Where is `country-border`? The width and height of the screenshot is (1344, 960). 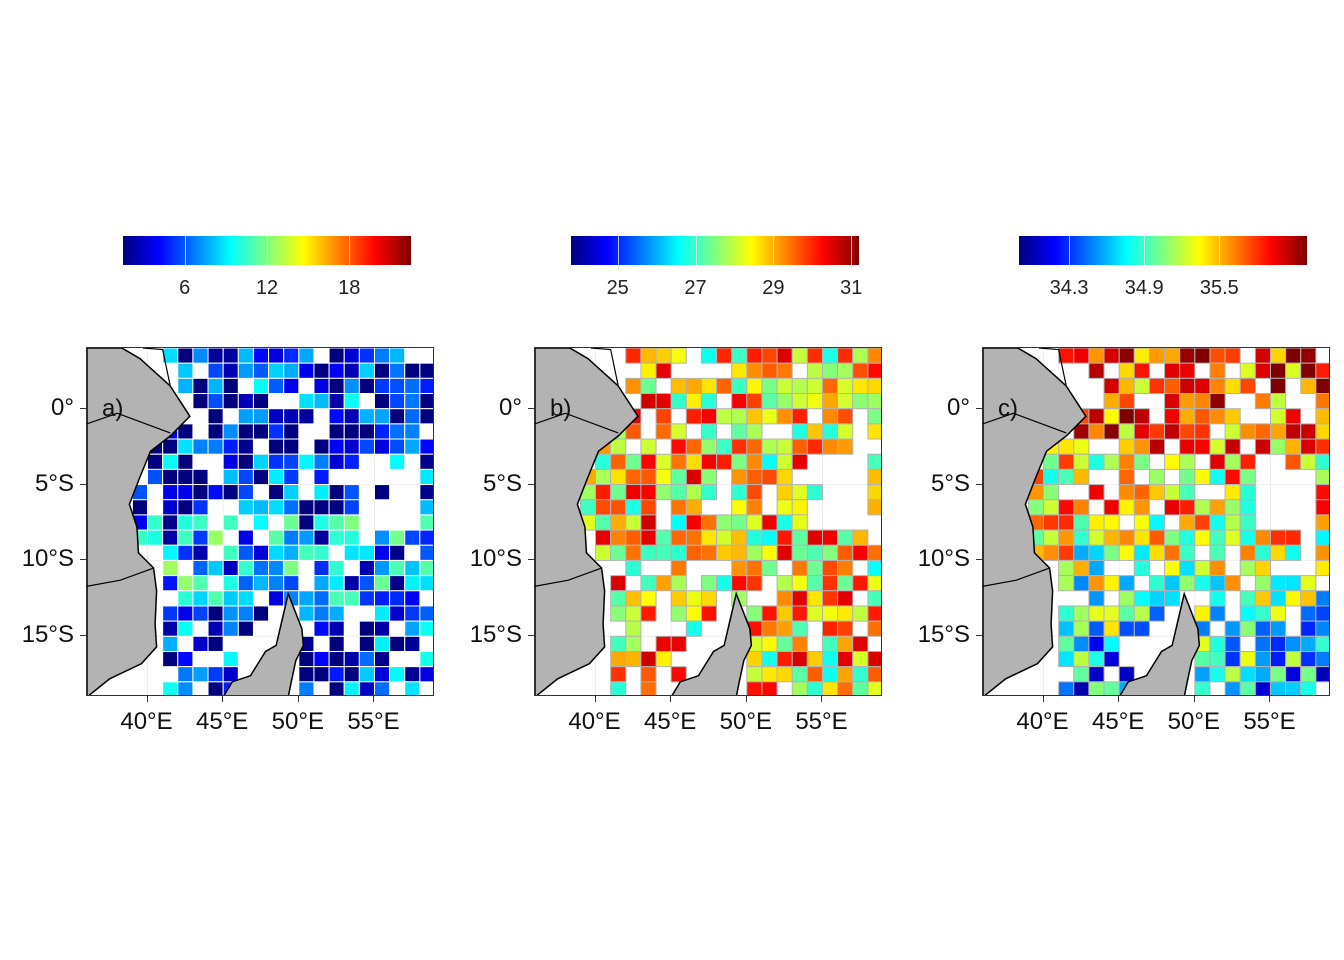
country-border is located at coordinates (120, 577).